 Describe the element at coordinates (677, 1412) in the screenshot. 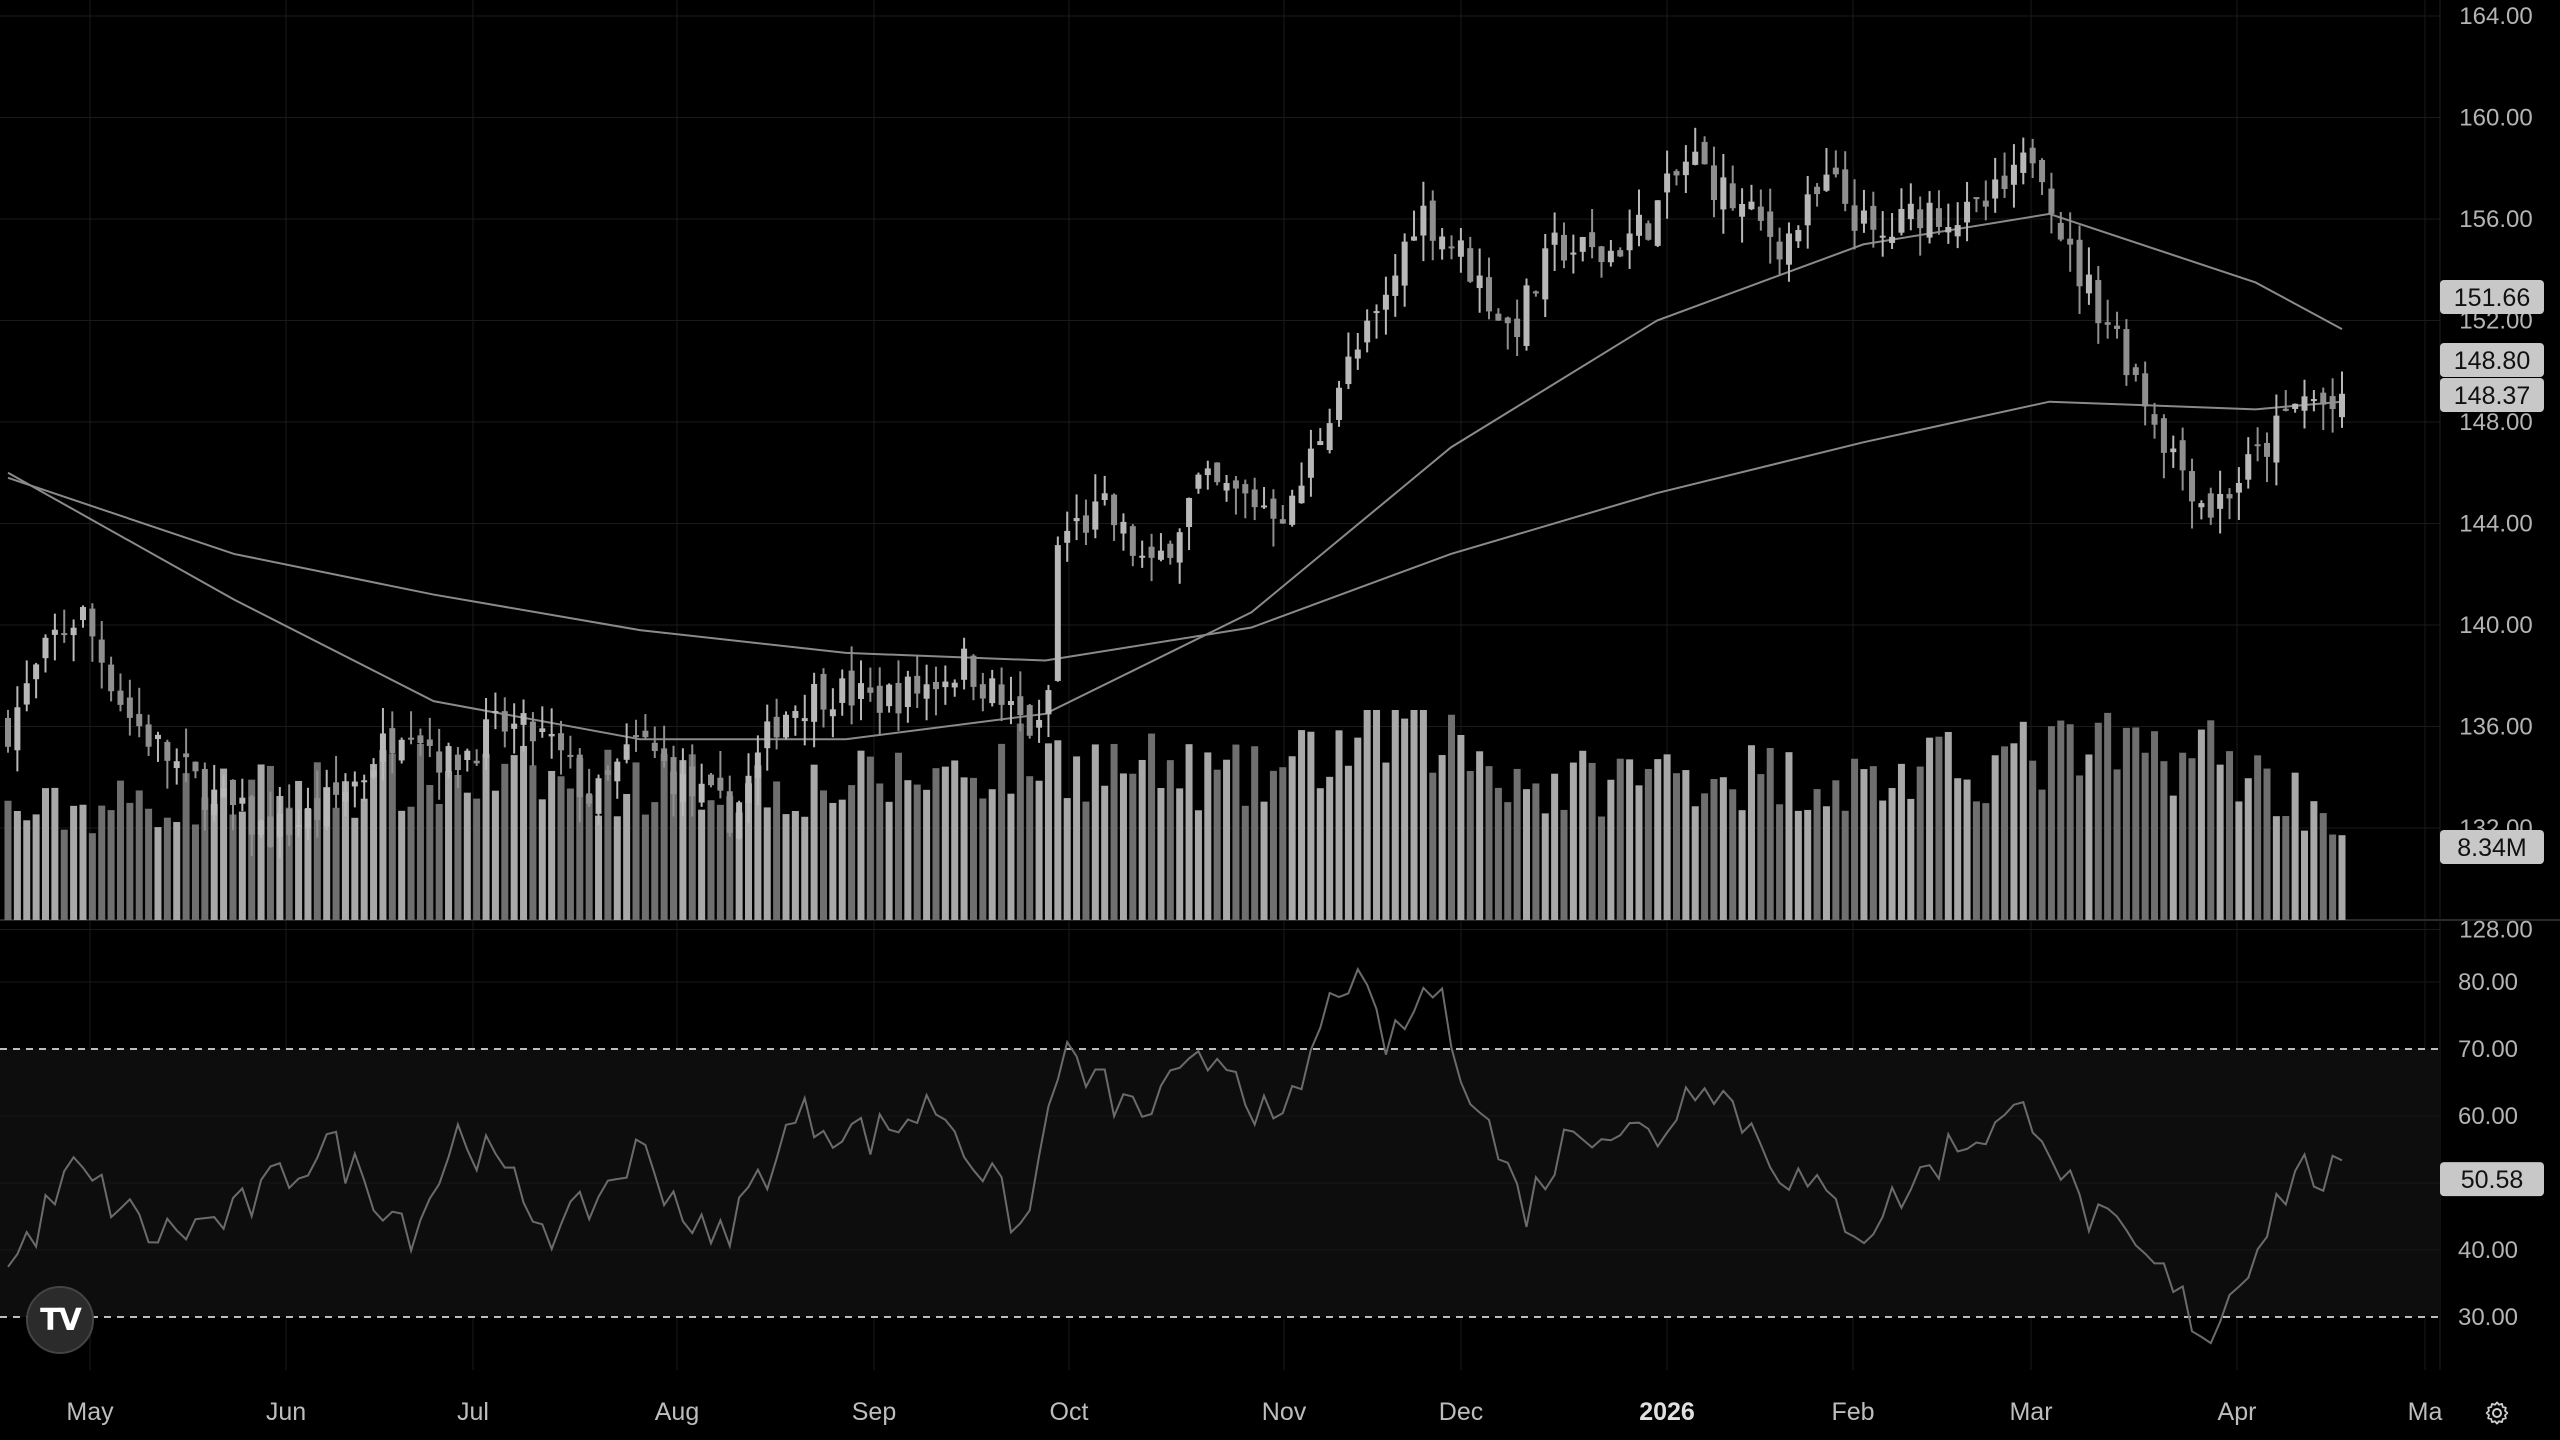

I see `time-axis-label: Aug` at that location.